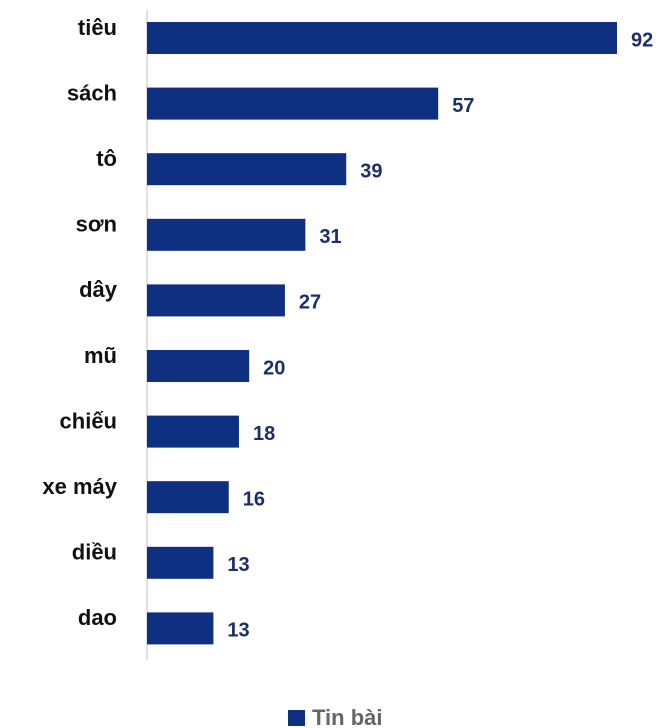  Describe the element at coordinates (96, 224) in the screenshot. I see `category-label: sơn` at that location.